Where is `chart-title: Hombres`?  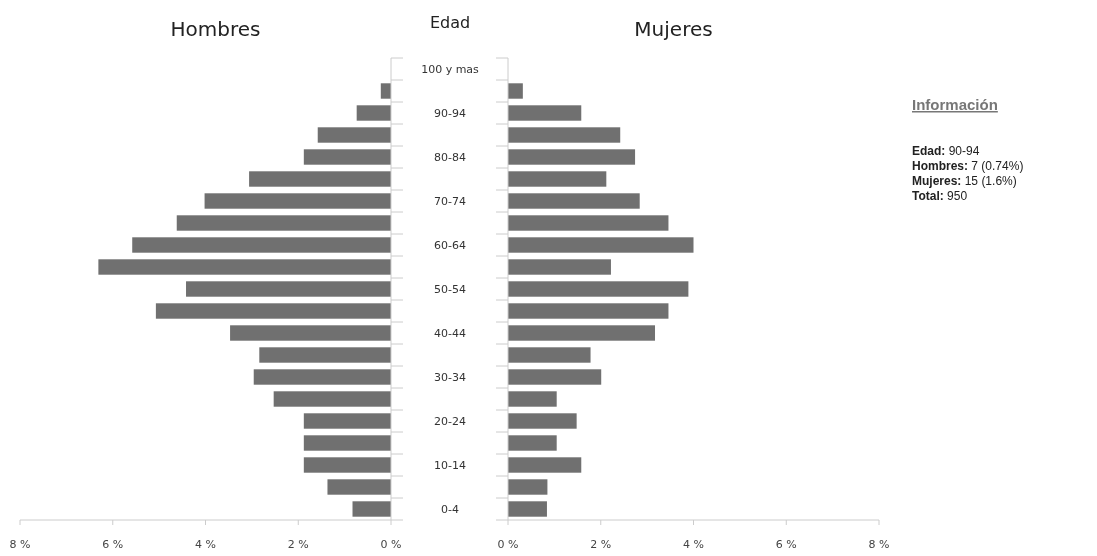 chart-title: Hombres is located at coordinates (215, 29).